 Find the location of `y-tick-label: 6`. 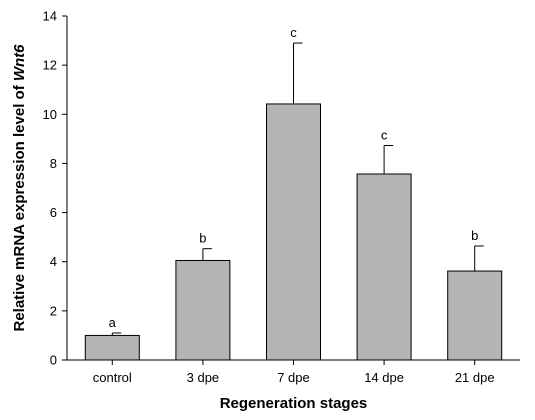

y-tick-label: 6 is located at coordinates (53, 212).